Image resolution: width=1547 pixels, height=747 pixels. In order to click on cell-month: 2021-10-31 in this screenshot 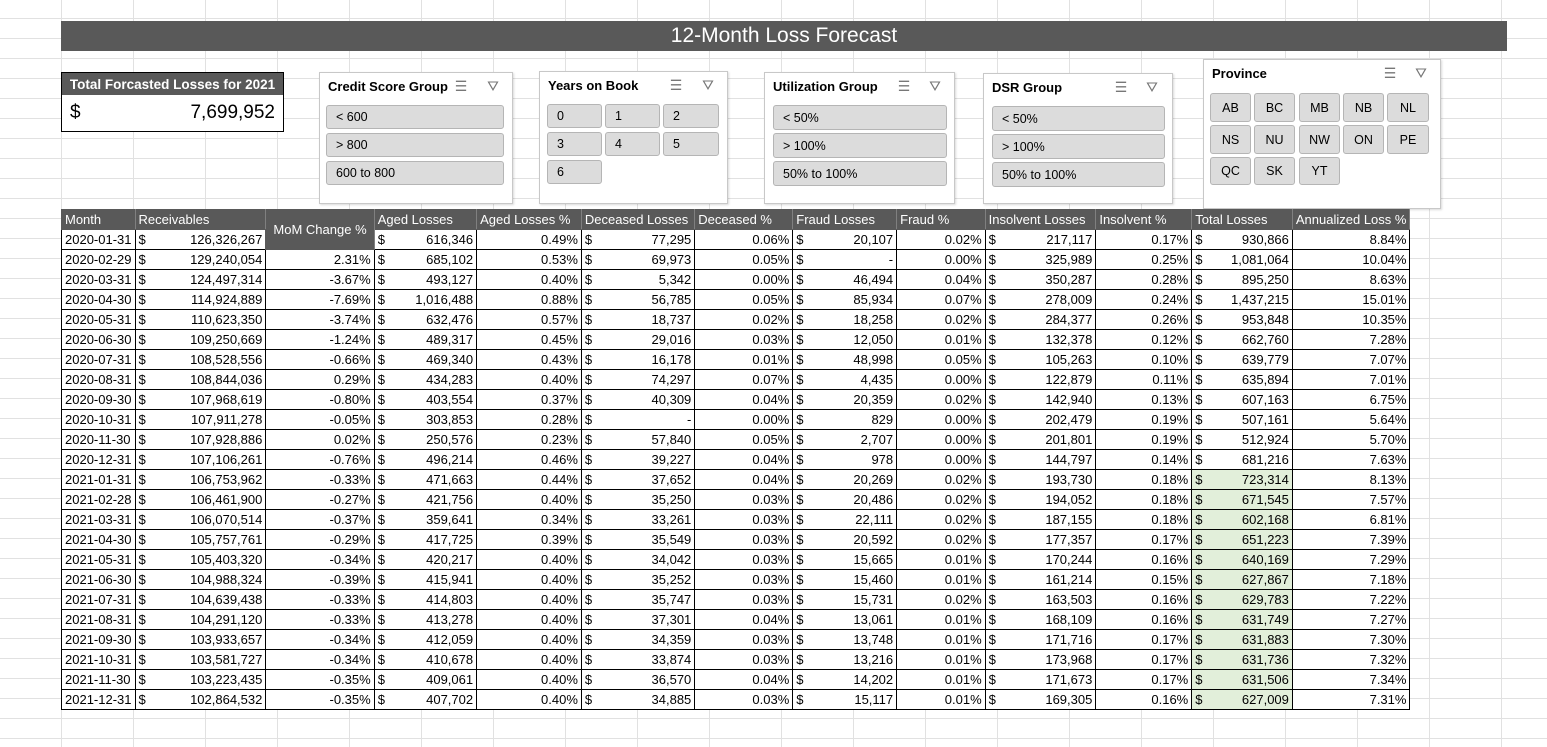, I will do `click(98, 659)`.